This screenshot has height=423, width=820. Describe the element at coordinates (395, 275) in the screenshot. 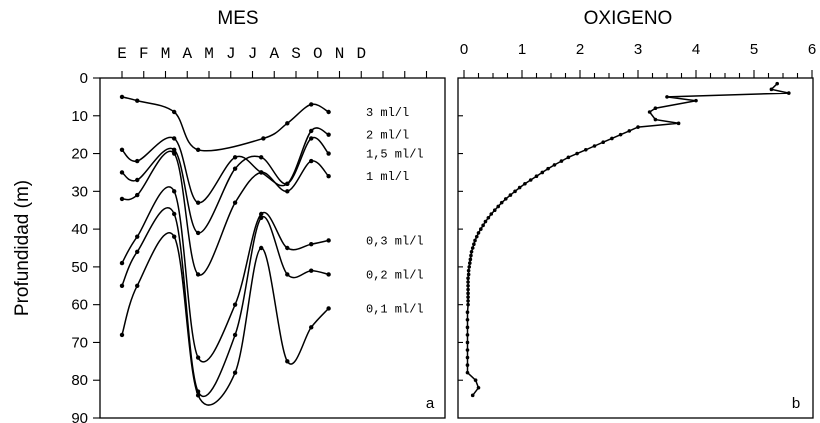

I see `isoline-label: 0,2 ml/l` at that location.